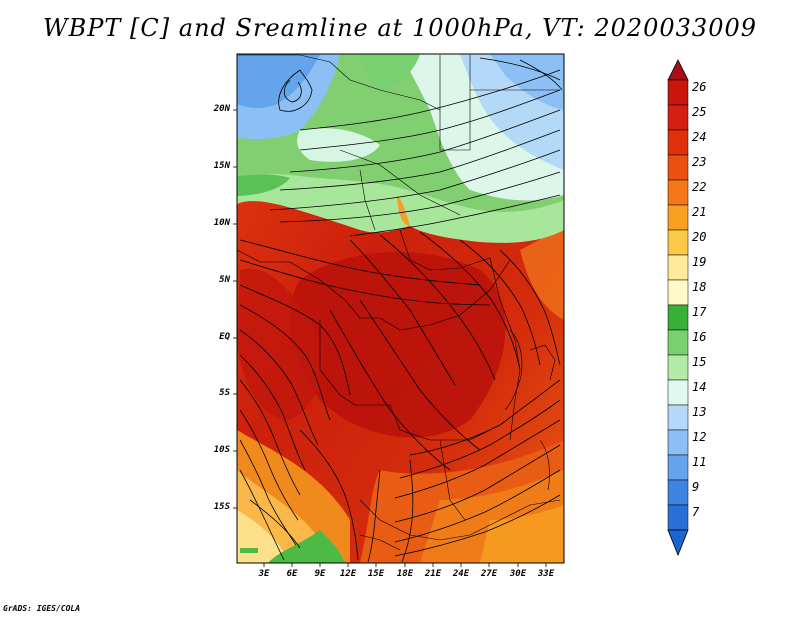 The image size is (800, 618). Describe the element at coordinates (221, 166) in the screenshot. I see `lat-label: 15N` at that location.